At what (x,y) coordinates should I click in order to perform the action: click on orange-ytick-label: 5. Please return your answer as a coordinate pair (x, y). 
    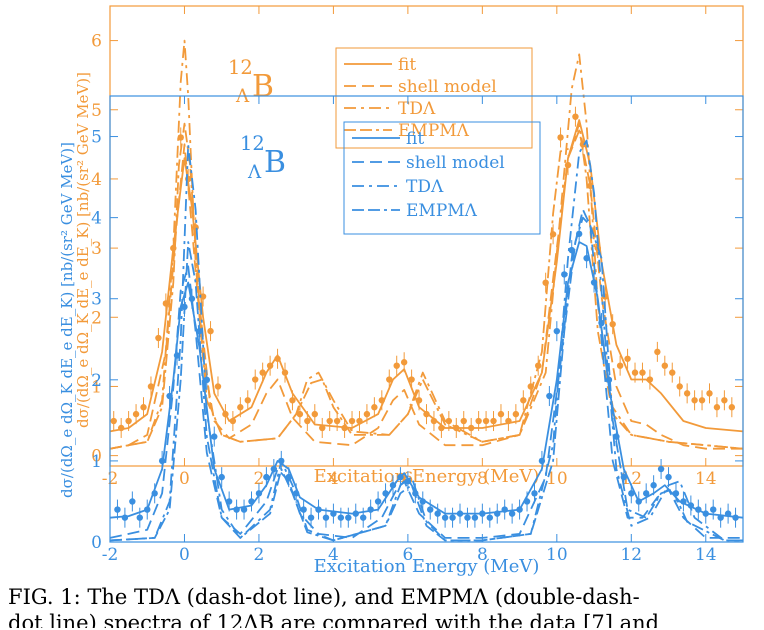
    Looking at the image, I should click on (96, 111).